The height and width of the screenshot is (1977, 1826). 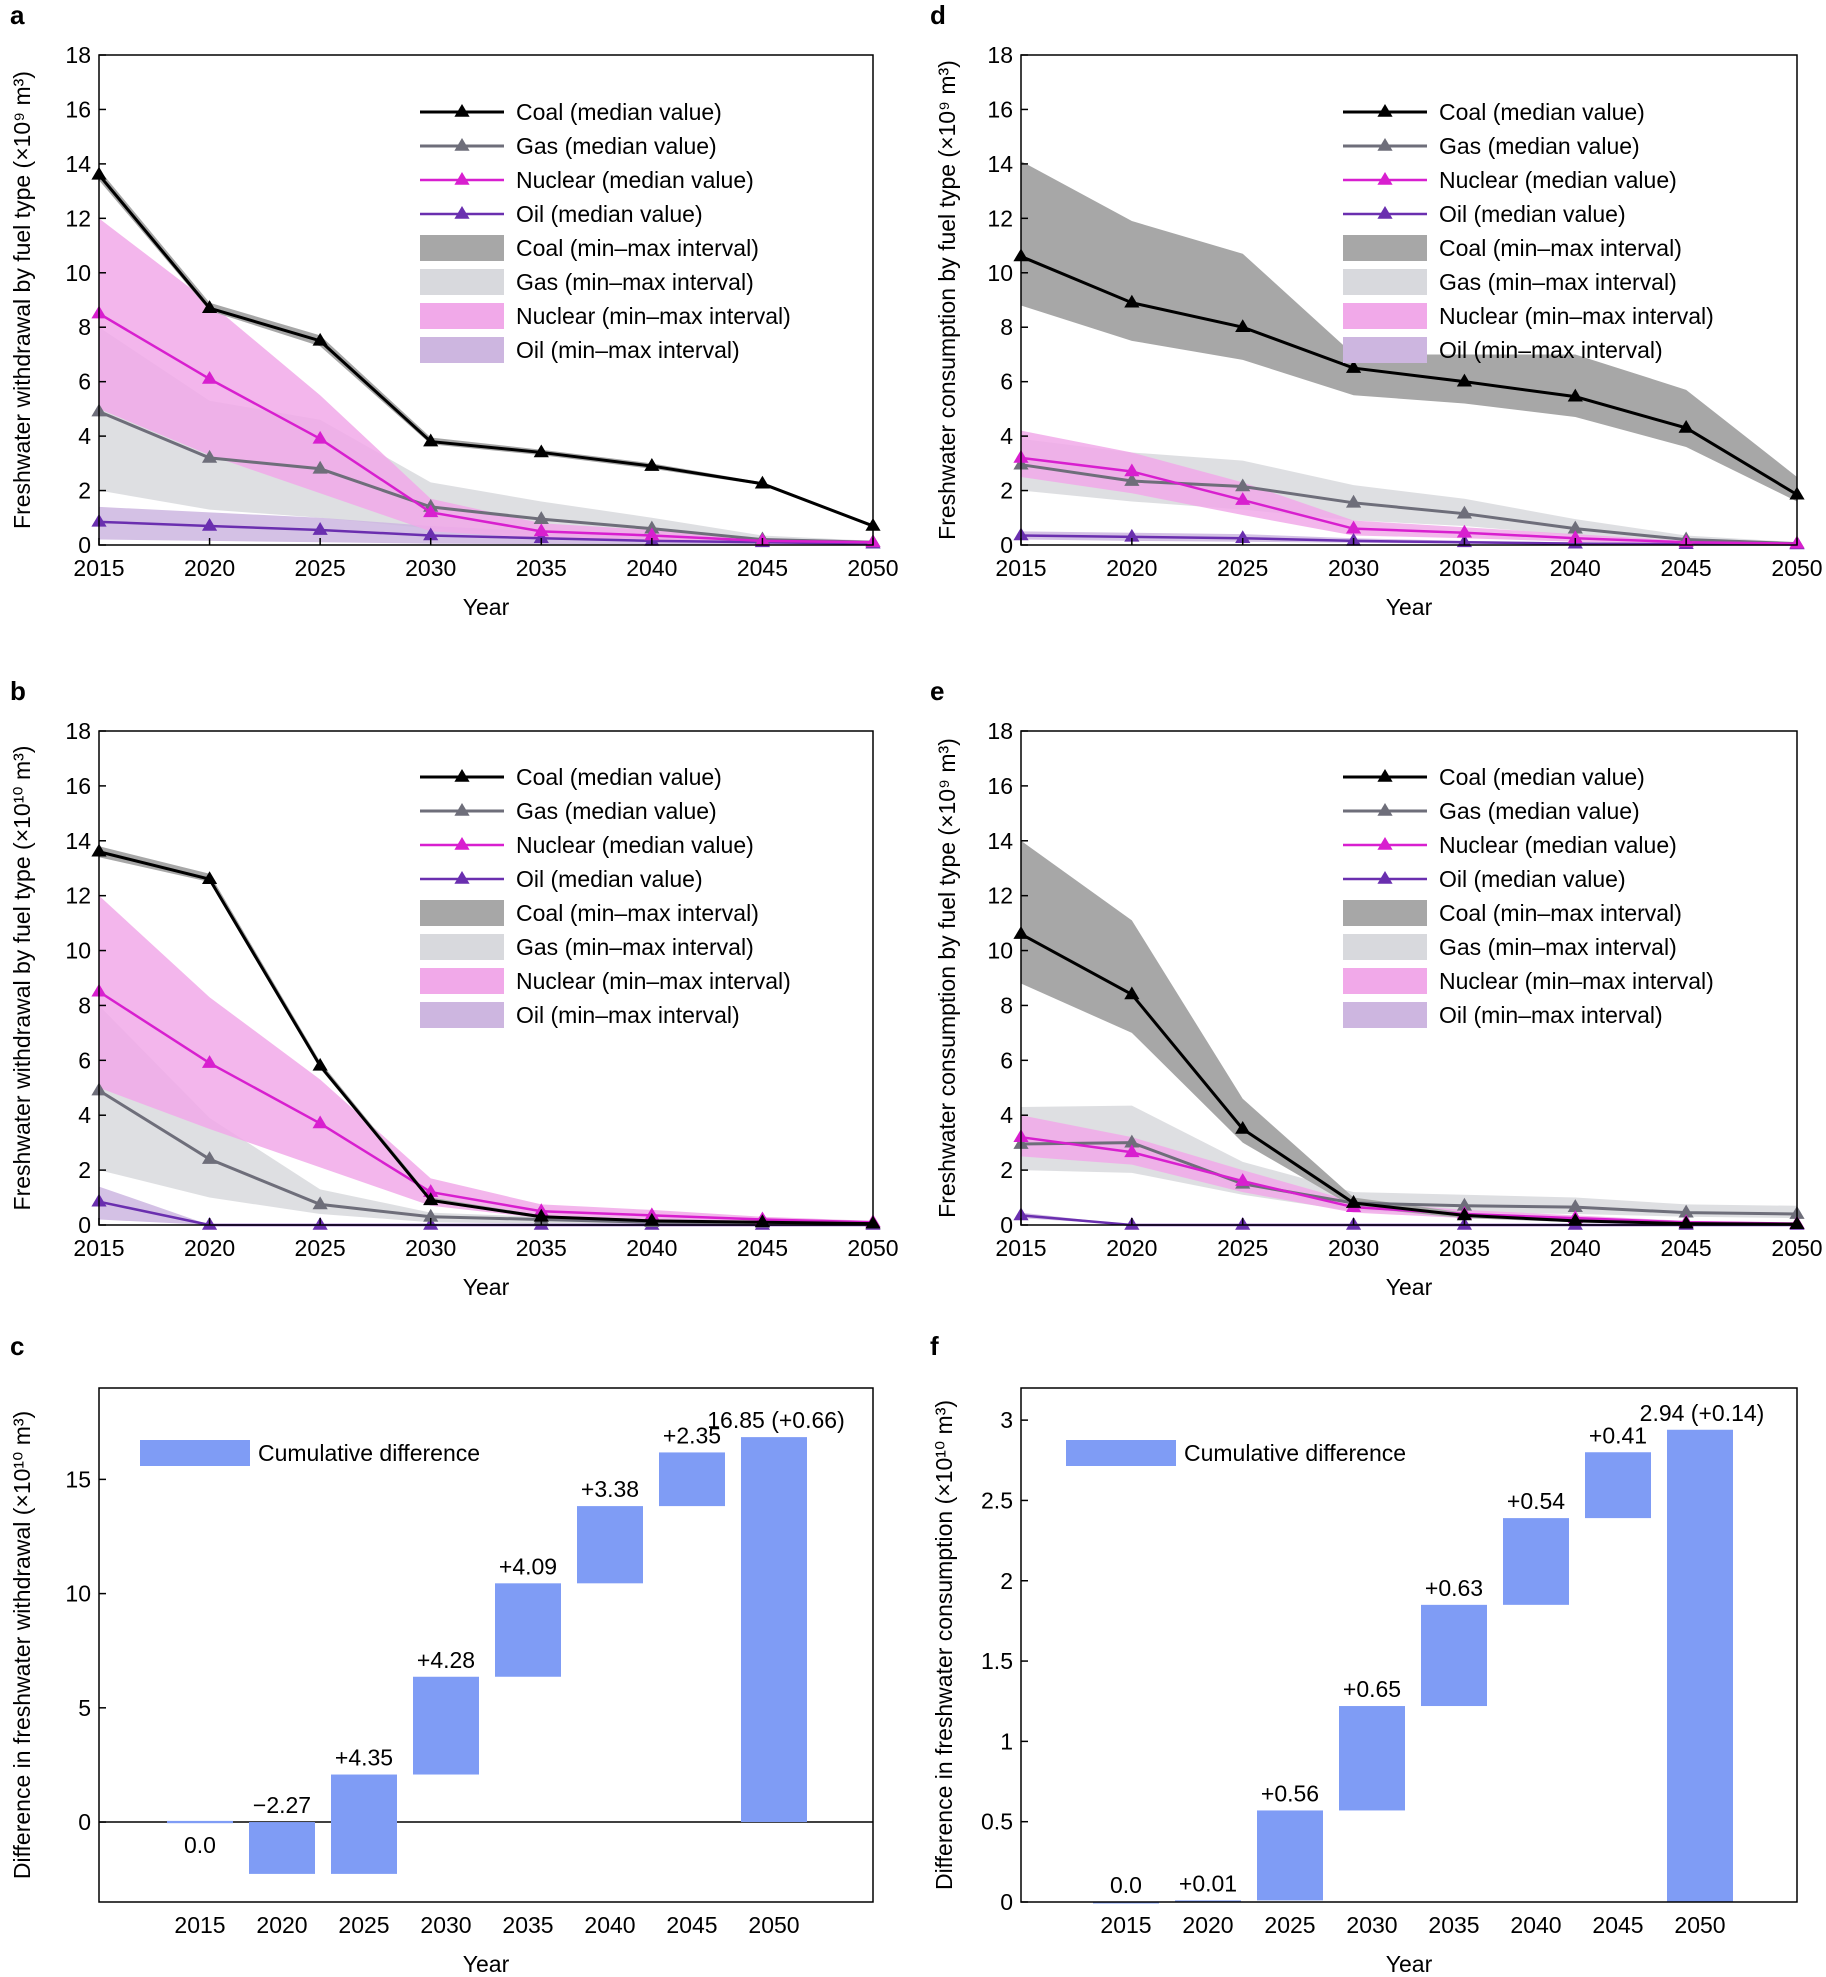 I want to click on legend-marker-gas, so click(x=1385, y=809).